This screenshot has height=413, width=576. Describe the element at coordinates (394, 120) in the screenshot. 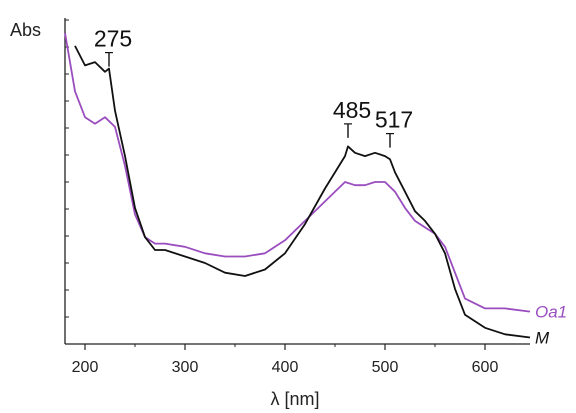

I see `peak-label-517: 517` at that location.